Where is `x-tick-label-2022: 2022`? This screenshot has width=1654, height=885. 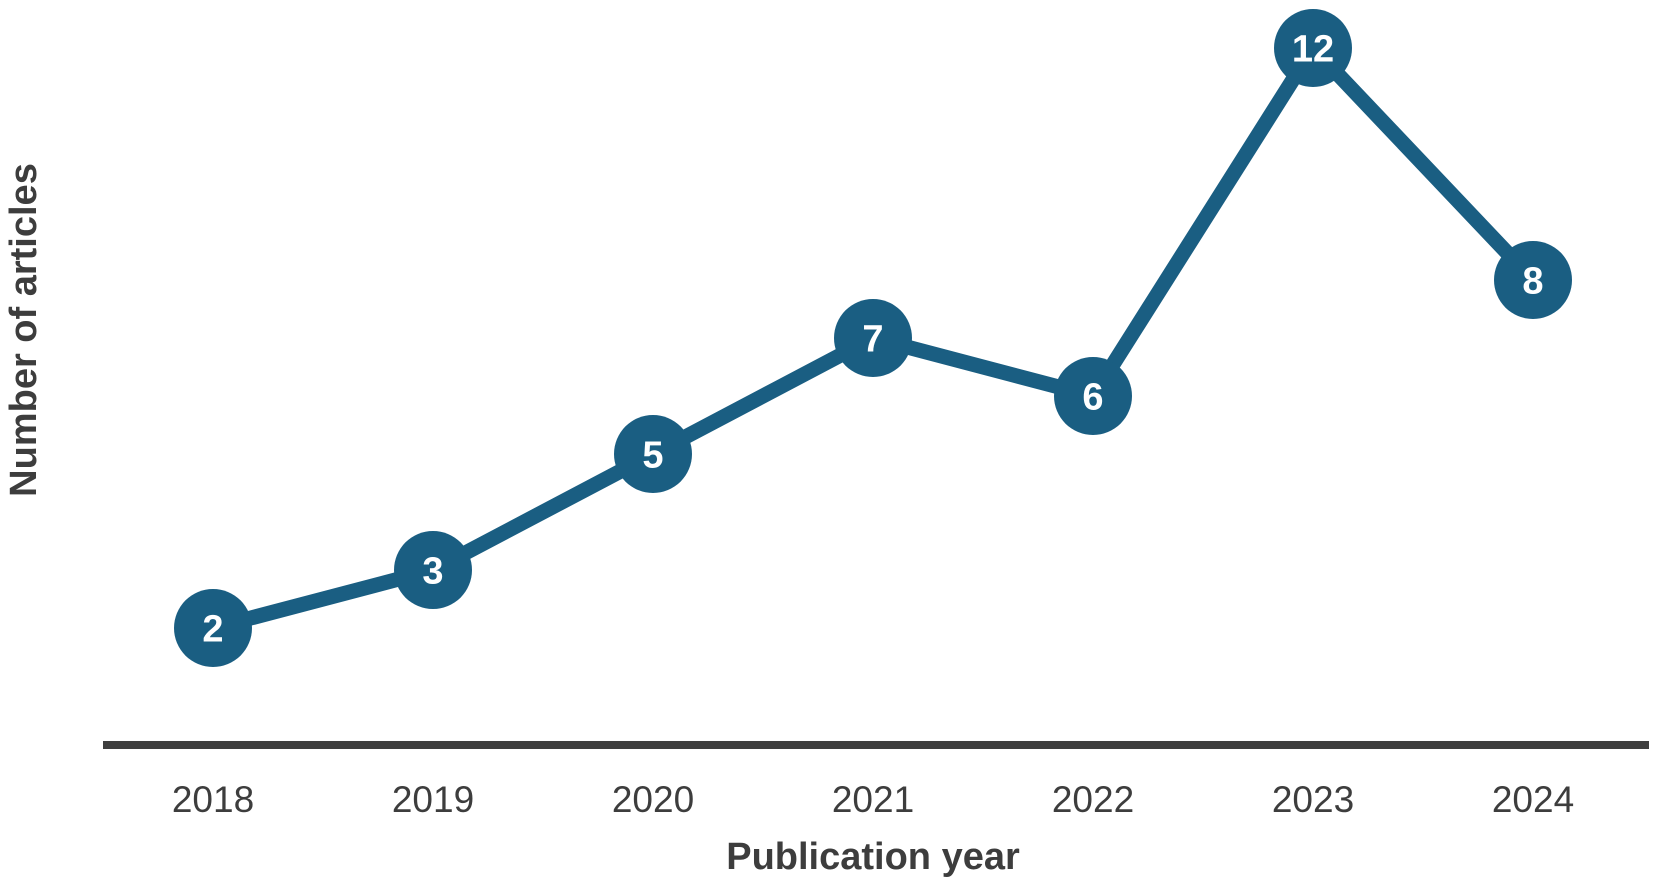 x-tick-label-2022: 2022 is located at coordinates (1093, 799).